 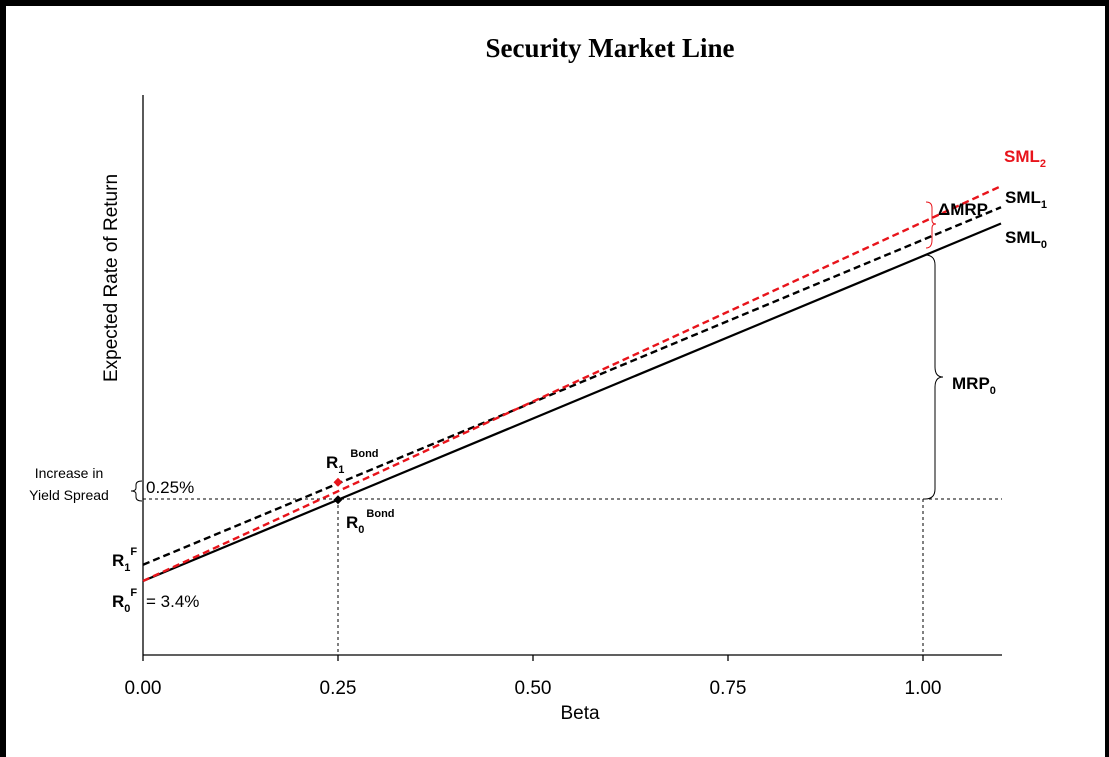 What do you see at coordinates (338, 688) in the screenshot?
I see `x-tick-label: 0.25` at bounding box center [338, 688].